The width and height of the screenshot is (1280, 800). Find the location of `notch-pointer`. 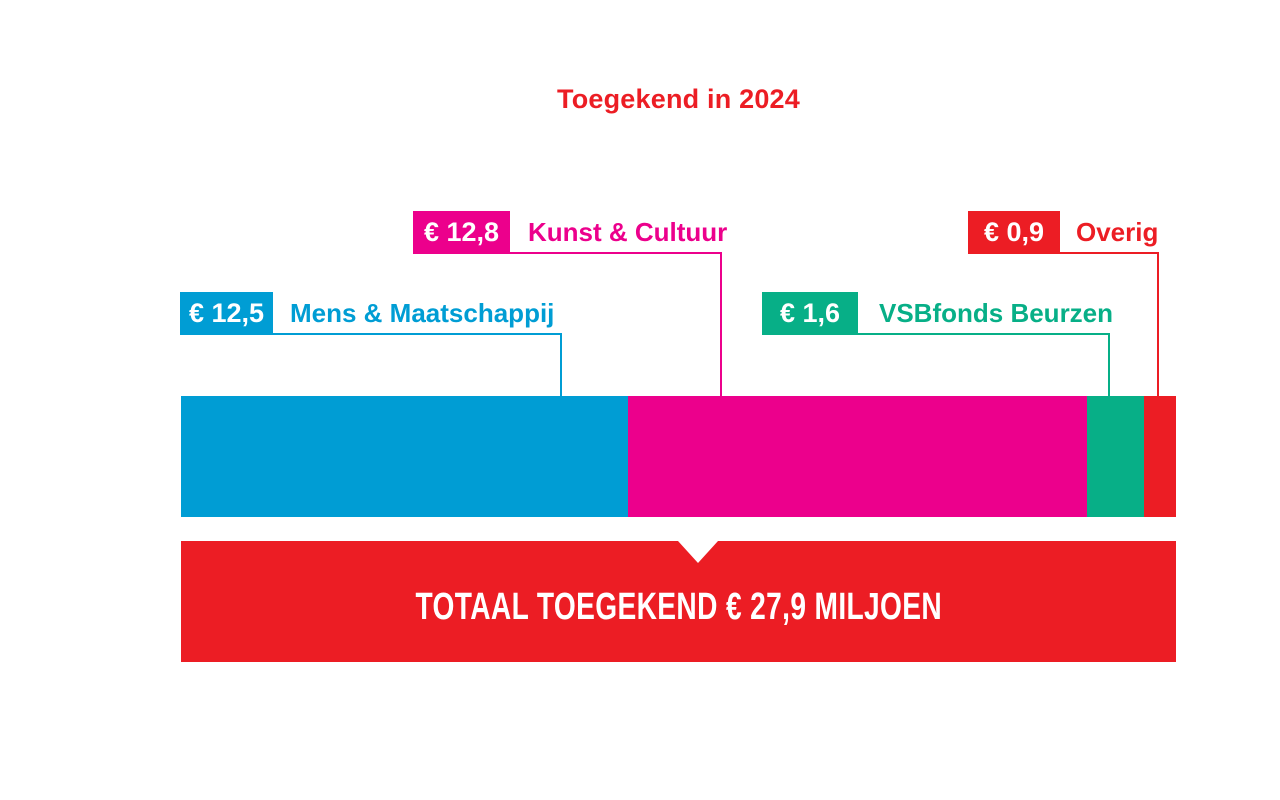

notch-pointer is located at coordinates (698, 552).